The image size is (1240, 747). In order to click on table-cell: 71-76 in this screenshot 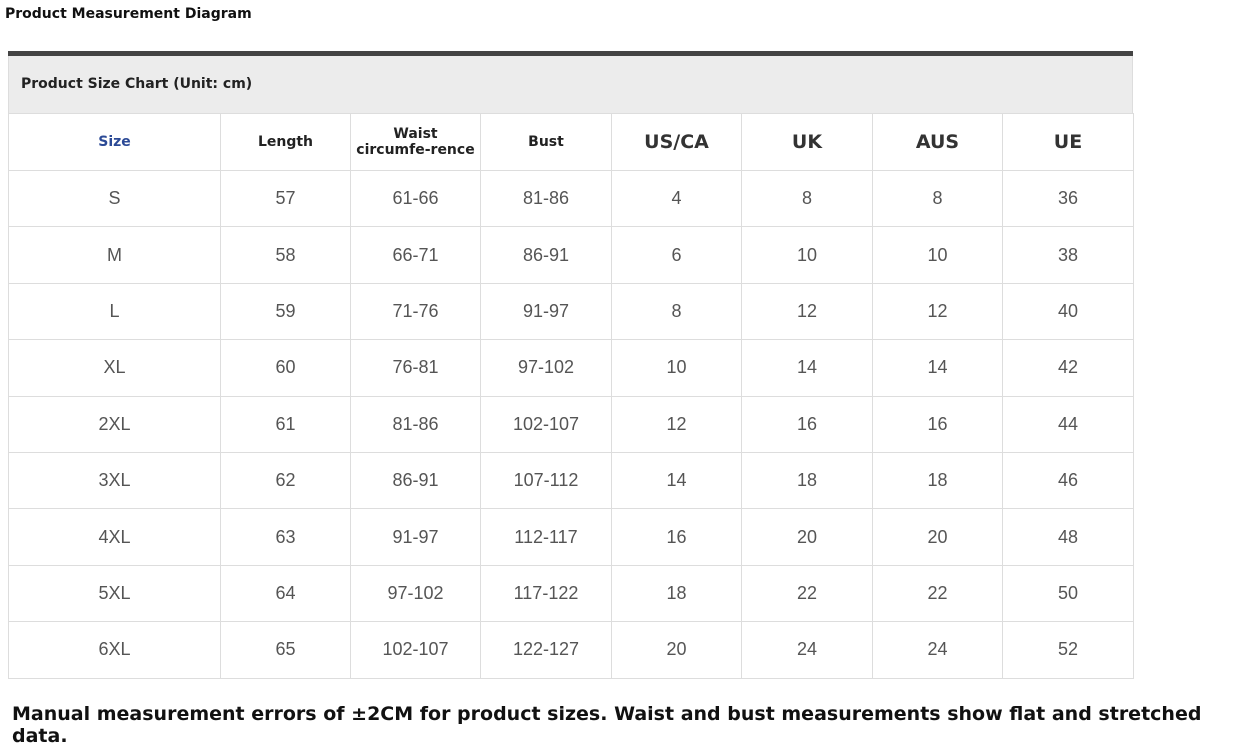, I will do `click(415, 311)`.